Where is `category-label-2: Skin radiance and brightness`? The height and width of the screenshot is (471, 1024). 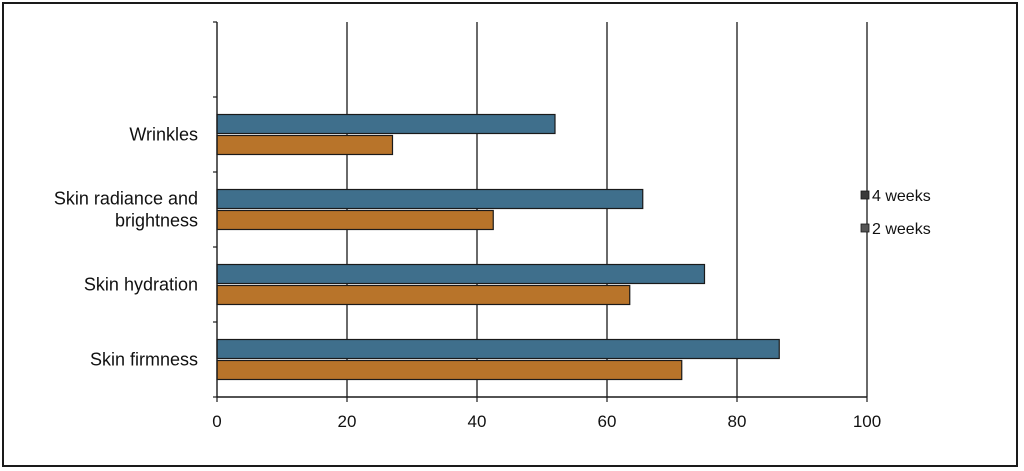
category-label-2: Skin radiance and brightness is located at coordinates (126, 210).